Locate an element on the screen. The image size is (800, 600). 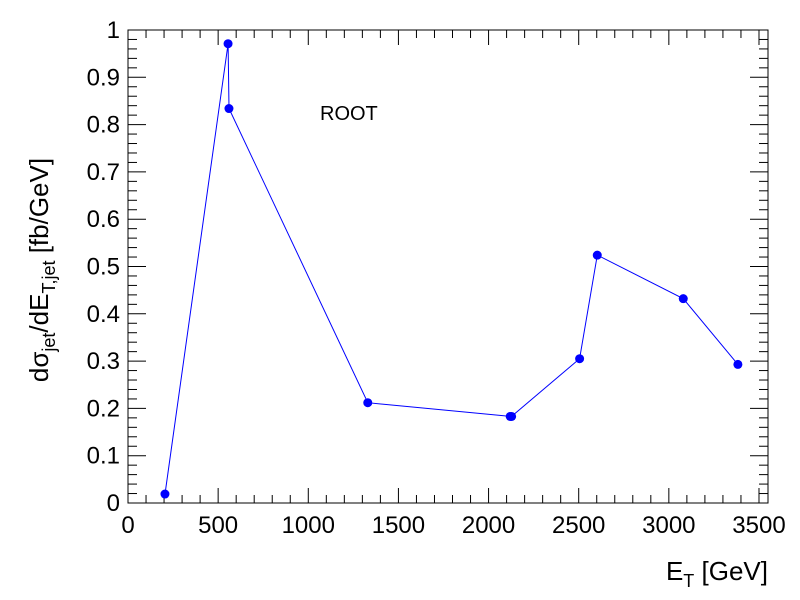
y-tick-label: 0 is located at coordinates (113, 503).